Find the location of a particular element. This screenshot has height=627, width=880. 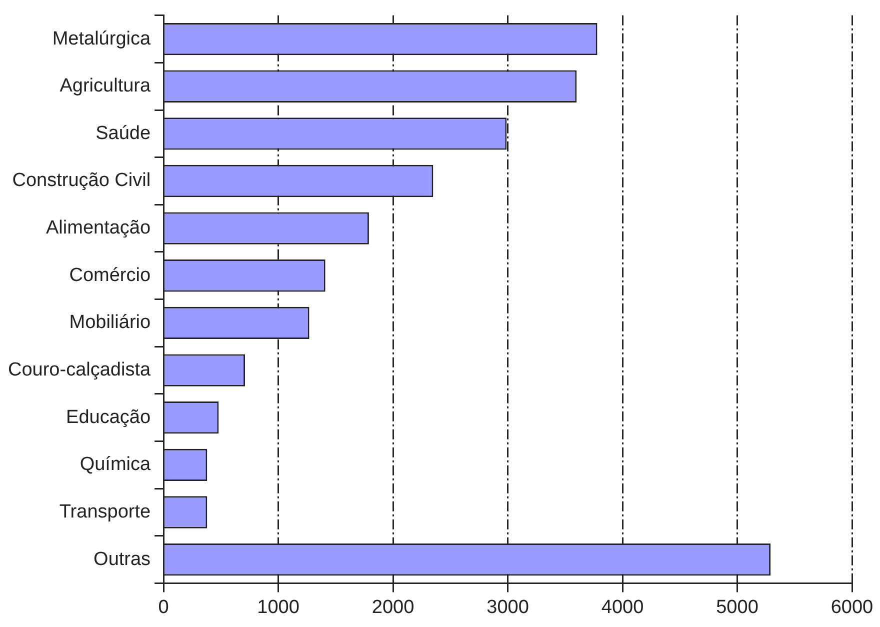

x-tick-label: 3000 is located at coordinates (507, 607).